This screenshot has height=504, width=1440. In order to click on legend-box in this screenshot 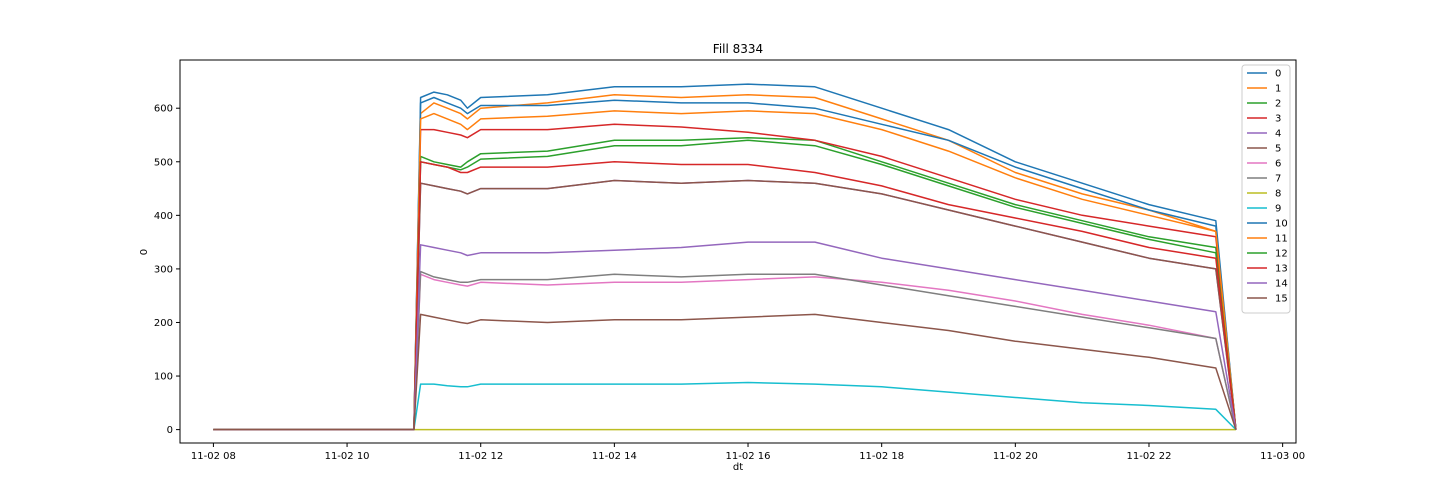, I will do `click(1266, 189)`.